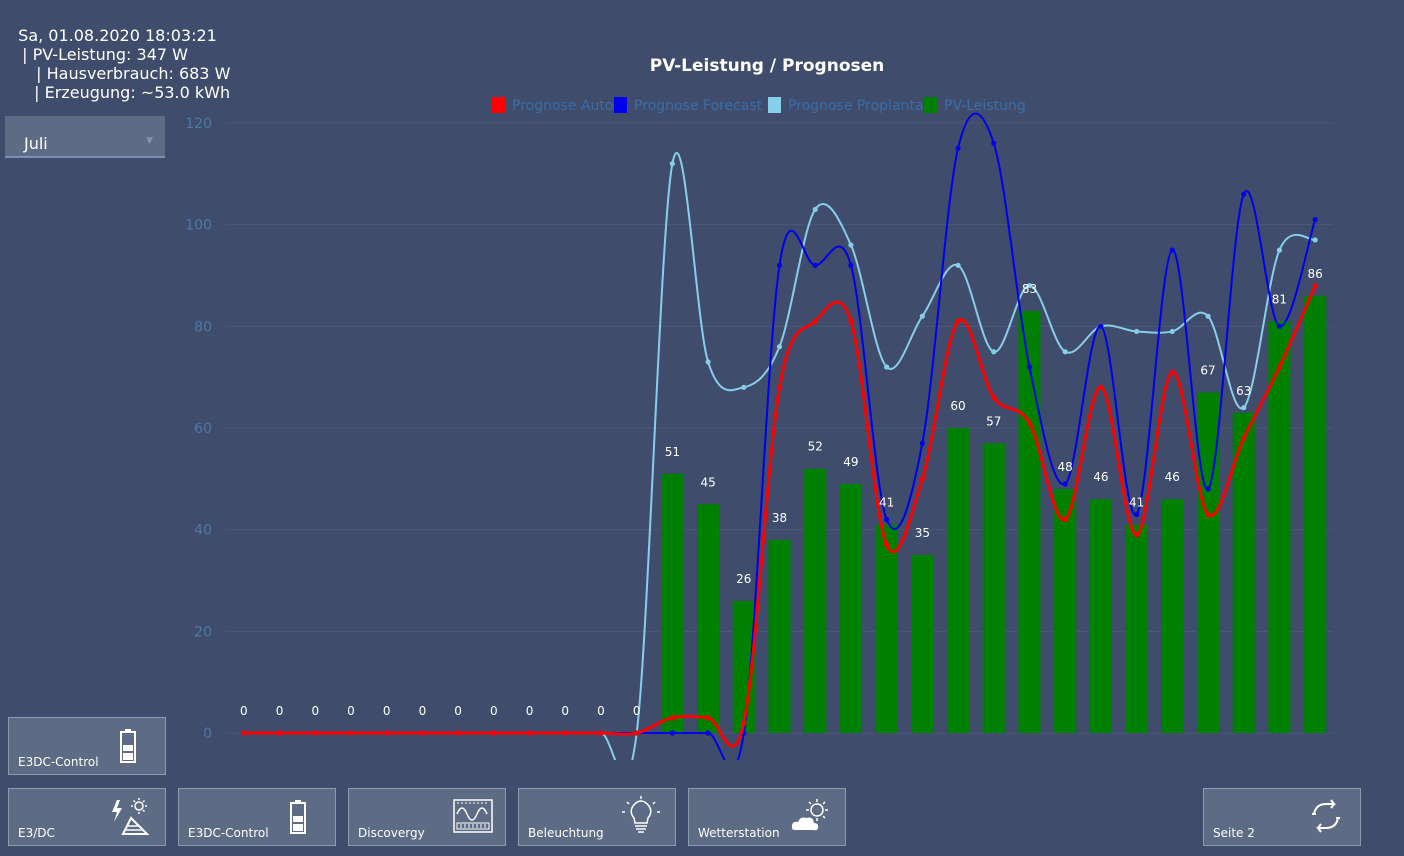  I want to click on y-tick-label: 60, so click(203, 429).